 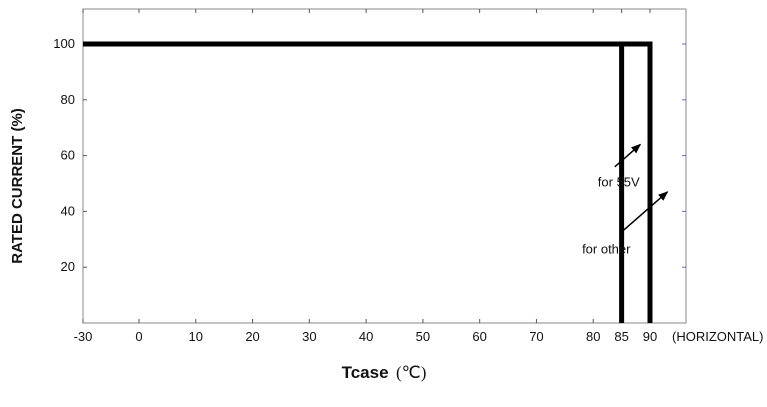 I want to click on y-tick-label: 20, so click(x=68, y=266).